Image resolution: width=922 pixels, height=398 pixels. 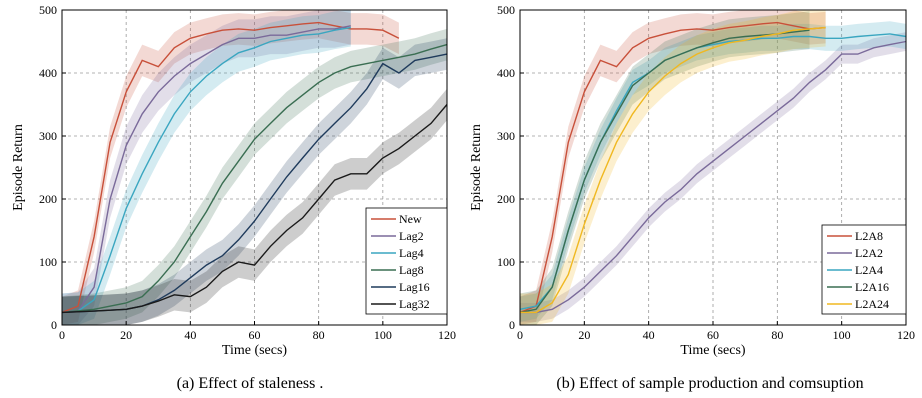 I want to click on legend-label-l2a2: L2A2, so click(x=869, y=253).